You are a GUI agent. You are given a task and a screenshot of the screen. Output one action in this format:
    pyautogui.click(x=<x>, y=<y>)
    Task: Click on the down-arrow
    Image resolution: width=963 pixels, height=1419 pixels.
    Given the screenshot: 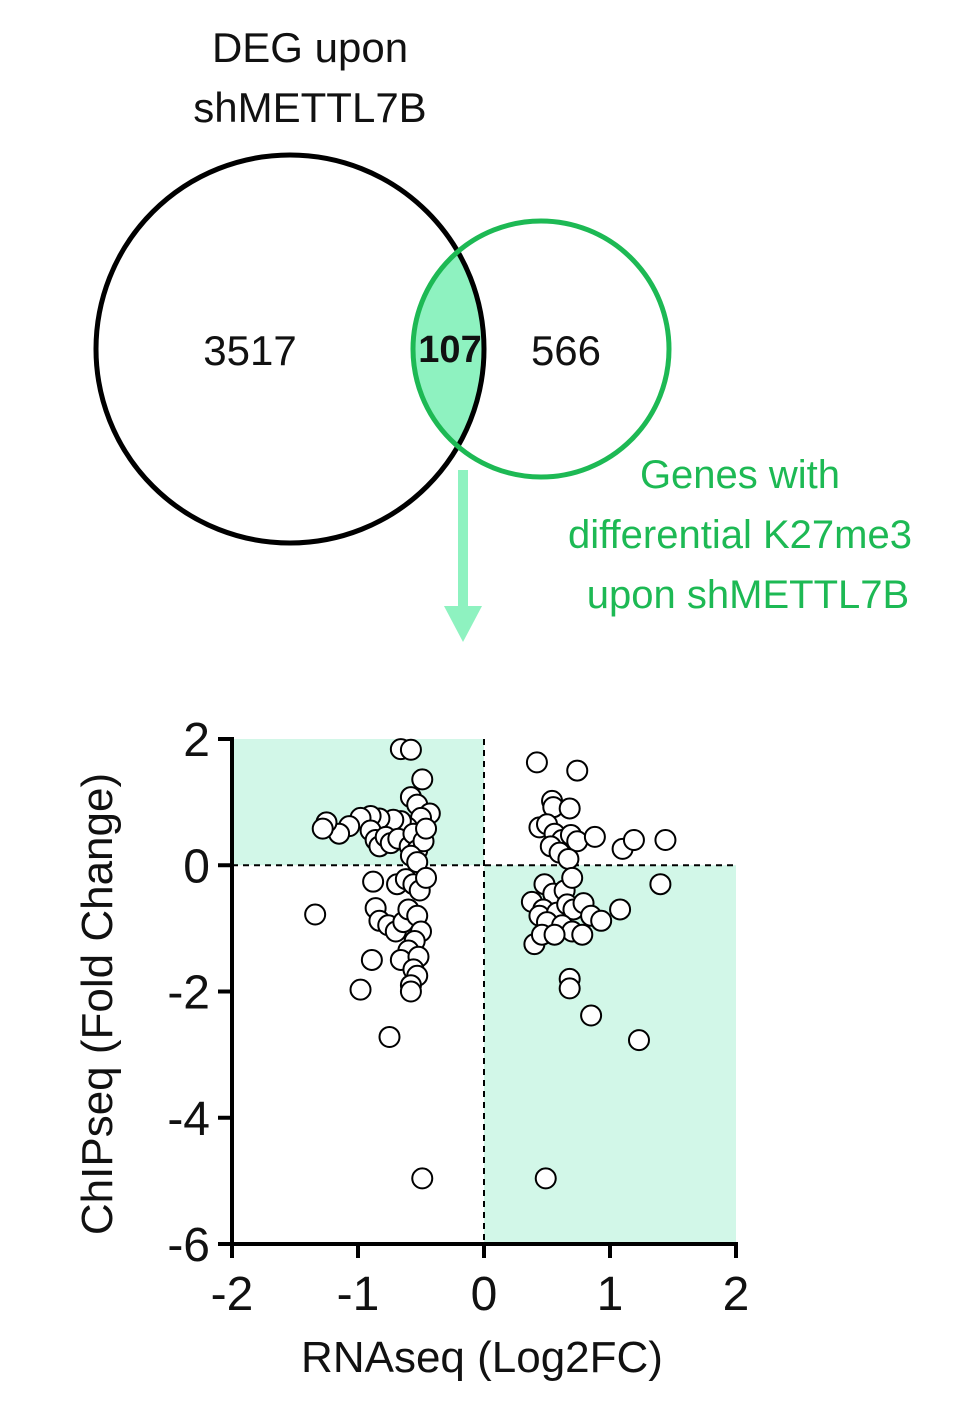 What is the action you would take?
    pyautogui.click(x=463, y=556)
    